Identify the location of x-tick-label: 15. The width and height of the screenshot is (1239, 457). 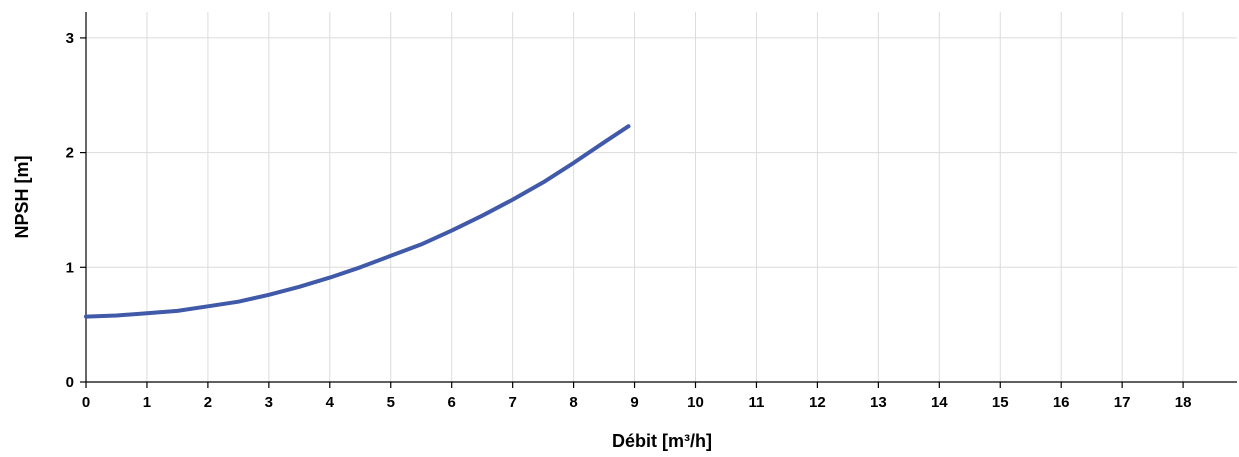
(1000, 402).